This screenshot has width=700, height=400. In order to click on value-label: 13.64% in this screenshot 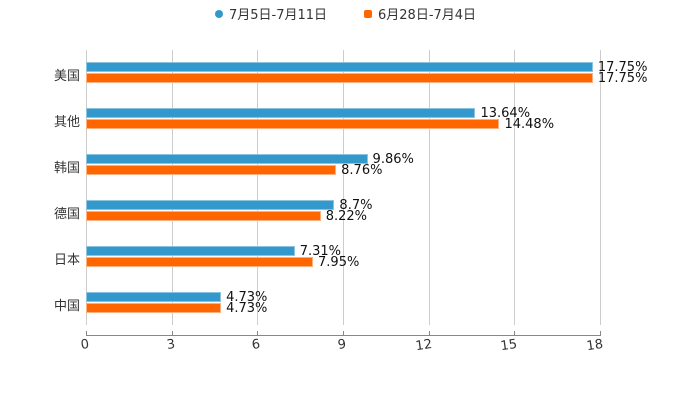, I will do `click(505, 113)`.